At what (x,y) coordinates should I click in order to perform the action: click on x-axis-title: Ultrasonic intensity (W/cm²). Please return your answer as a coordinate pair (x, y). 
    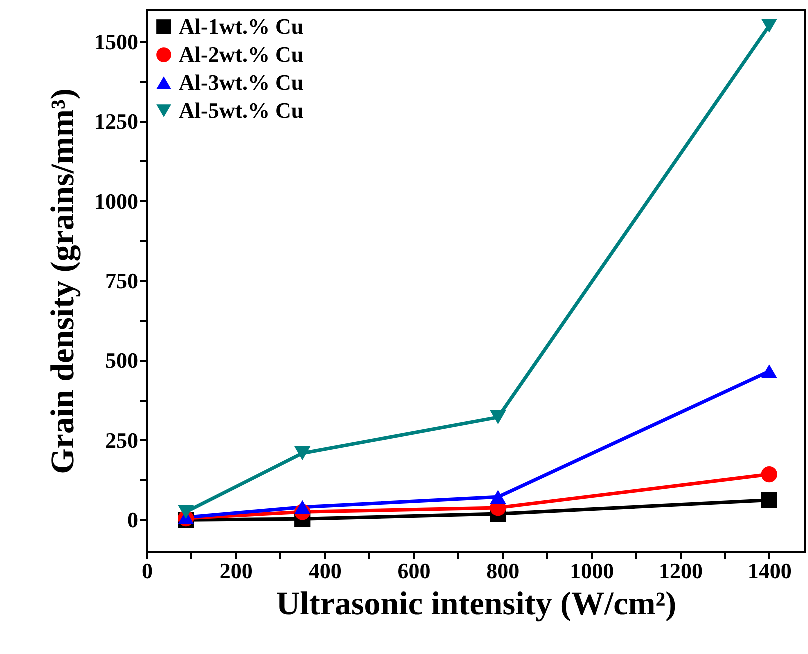
    Looking at the image, I should click on (476, 604).